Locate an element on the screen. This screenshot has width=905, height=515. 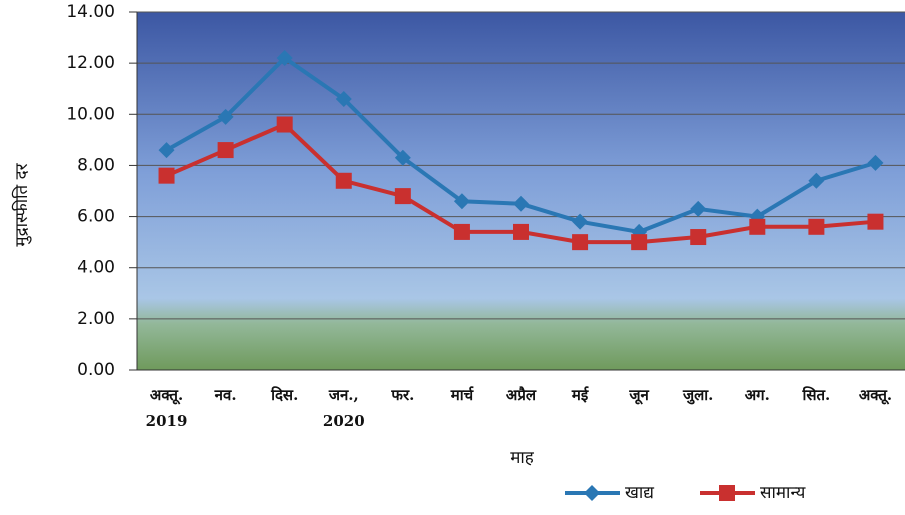
x-tick-label: मार्च is located at coordinates (462, 395).